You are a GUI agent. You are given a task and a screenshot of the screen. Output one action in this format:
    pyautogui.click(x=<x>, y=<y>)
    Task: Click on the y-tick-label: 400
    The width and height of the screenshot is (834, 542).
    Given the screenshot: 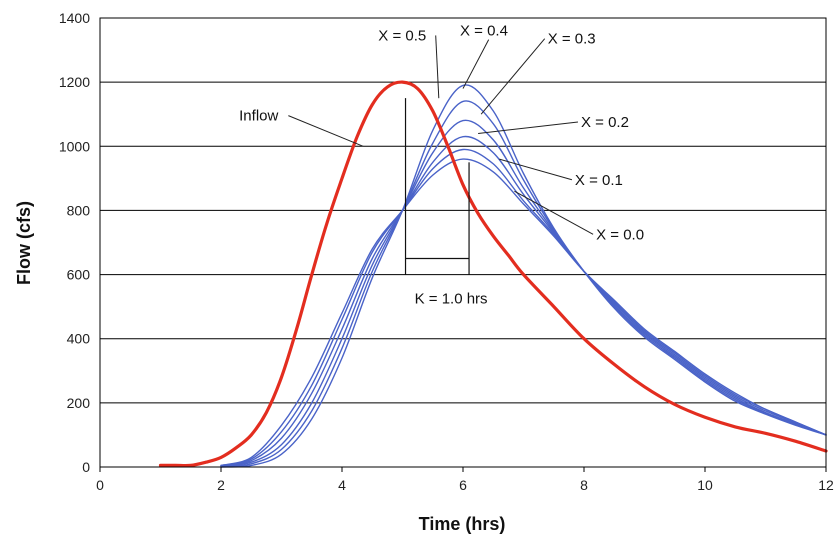 What is the action you would take?
    pyautogui.click(x=79, y=339)
    